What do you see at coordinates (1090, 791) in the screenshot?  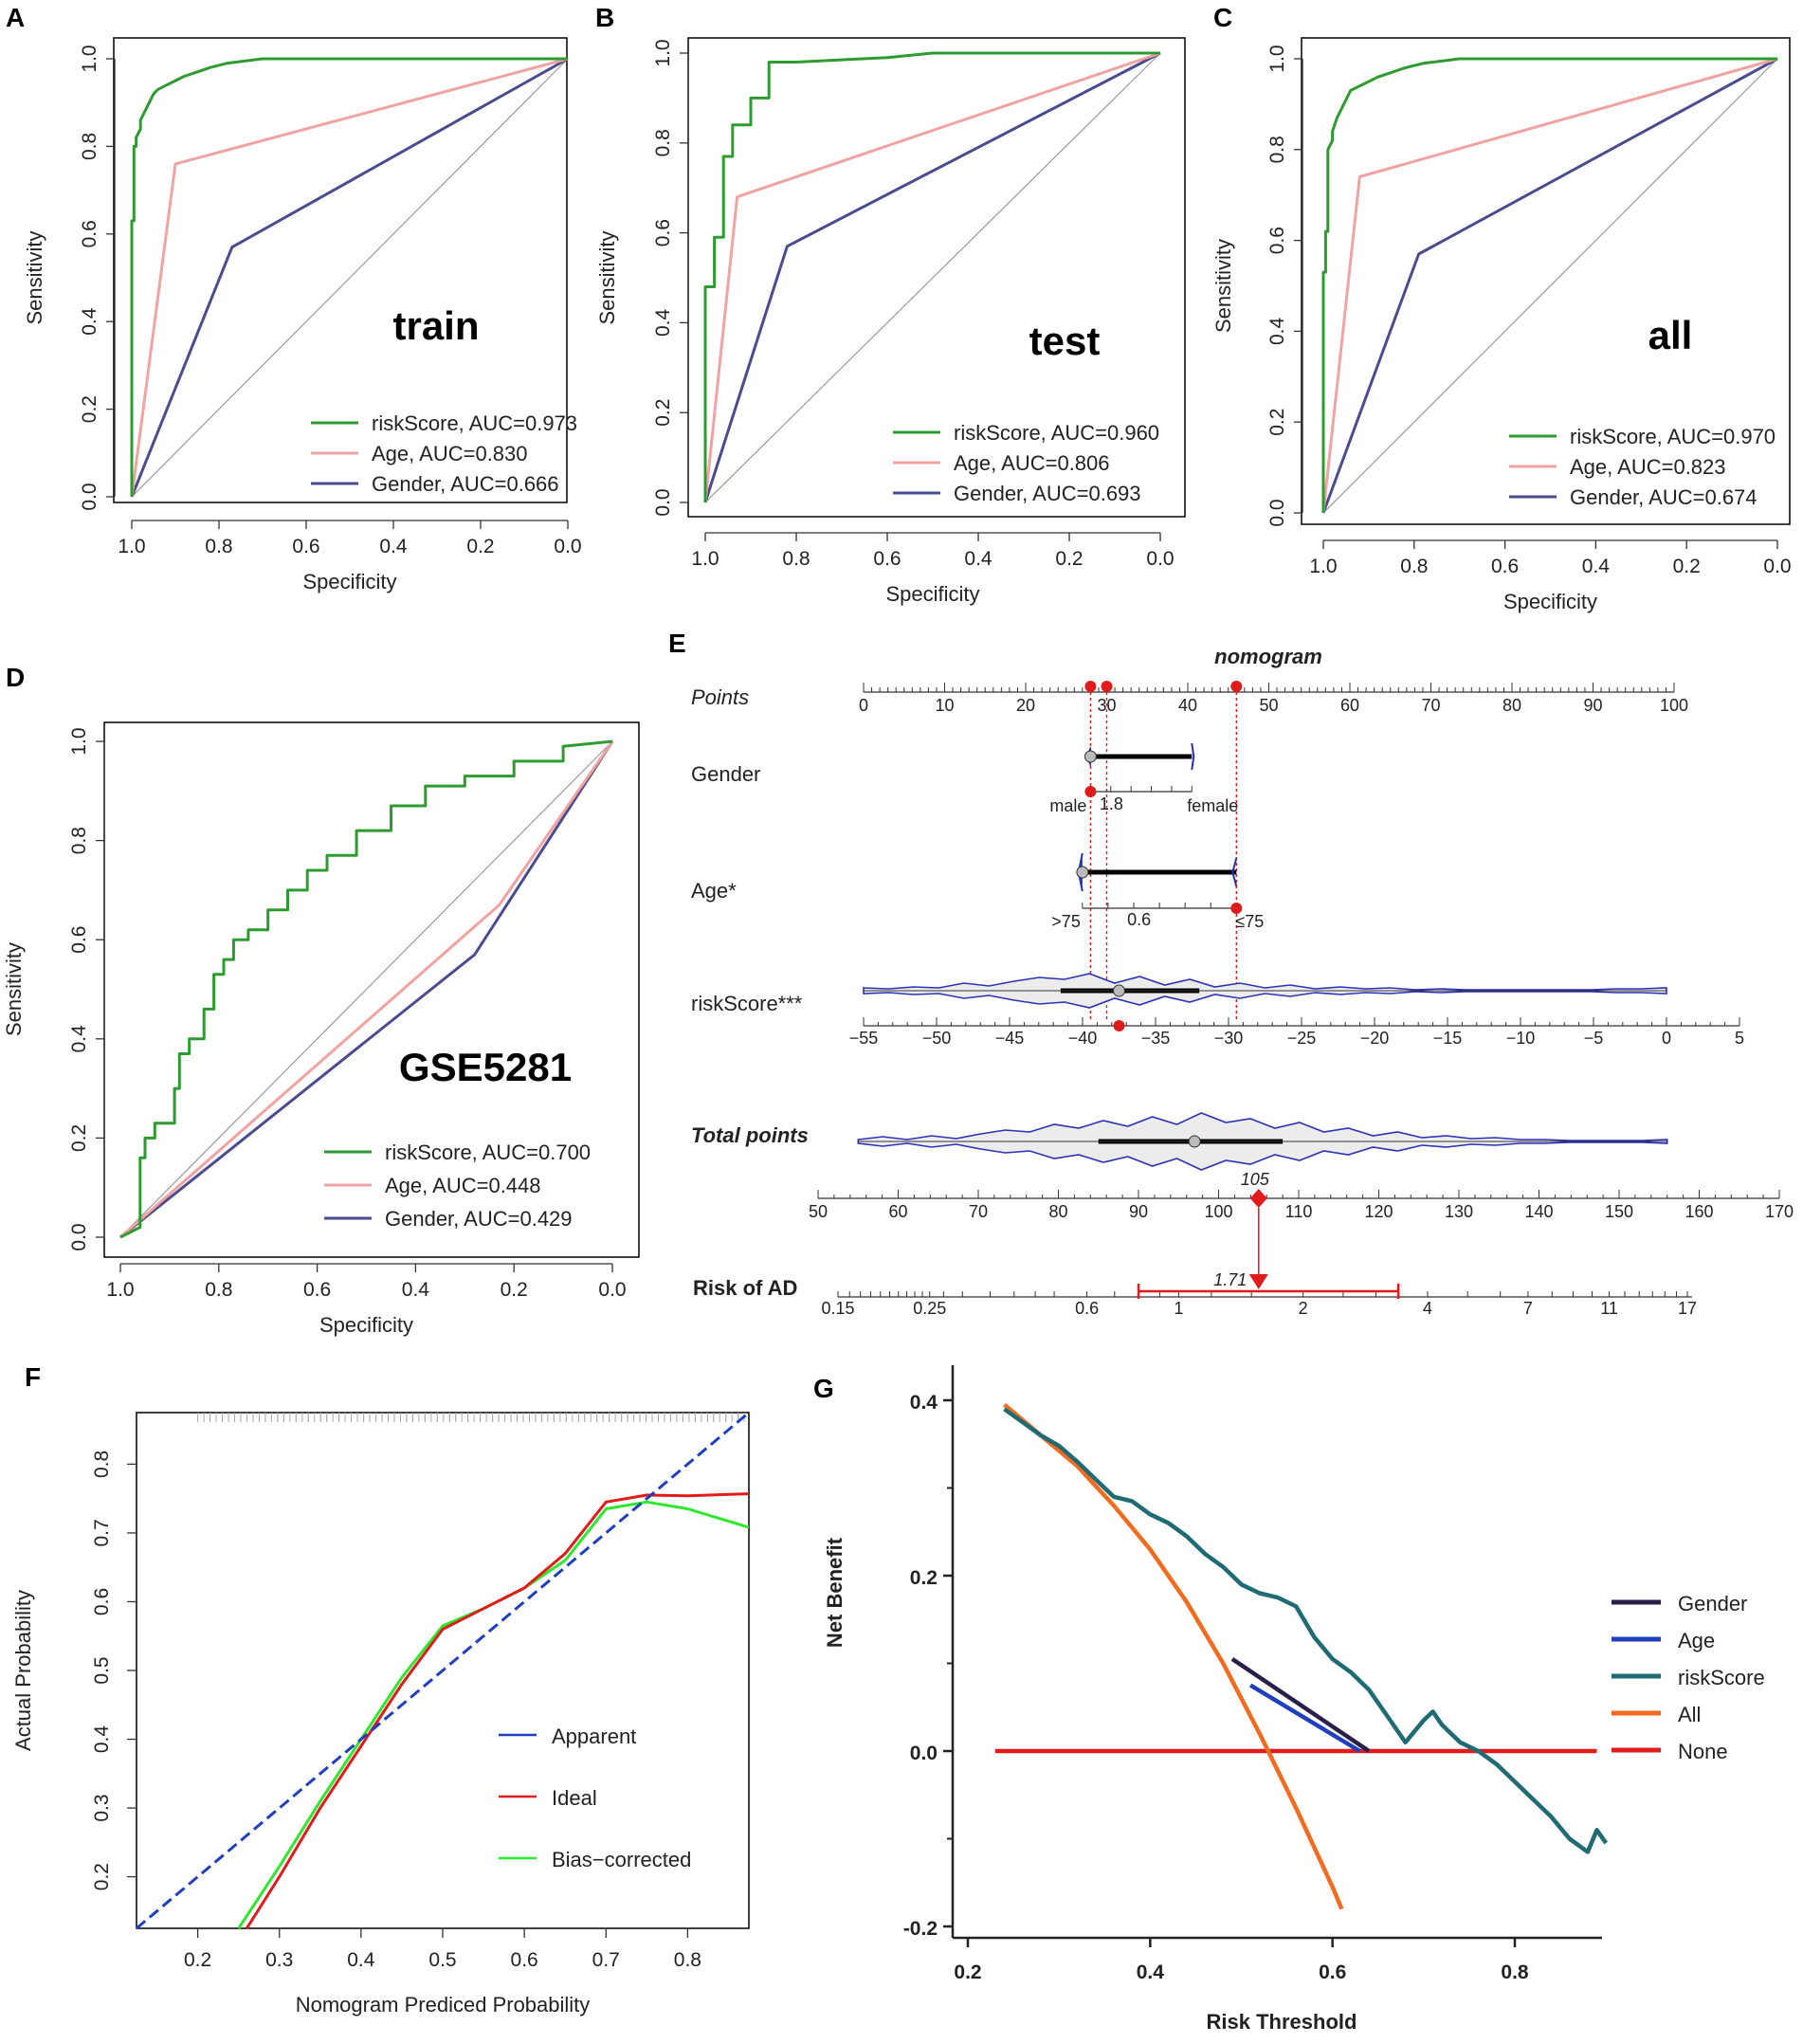 I see `gender-selected-dot` at bounding box center [1090, 791].